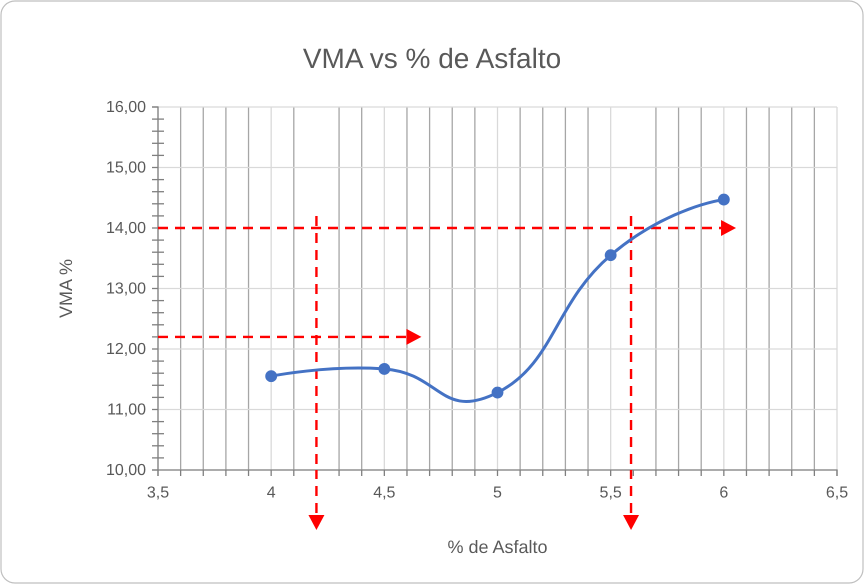  What do you see at coordinates (497, 493) in the screenshot?
I see `x-tick-label: 5` at bounding box center [497, 493].